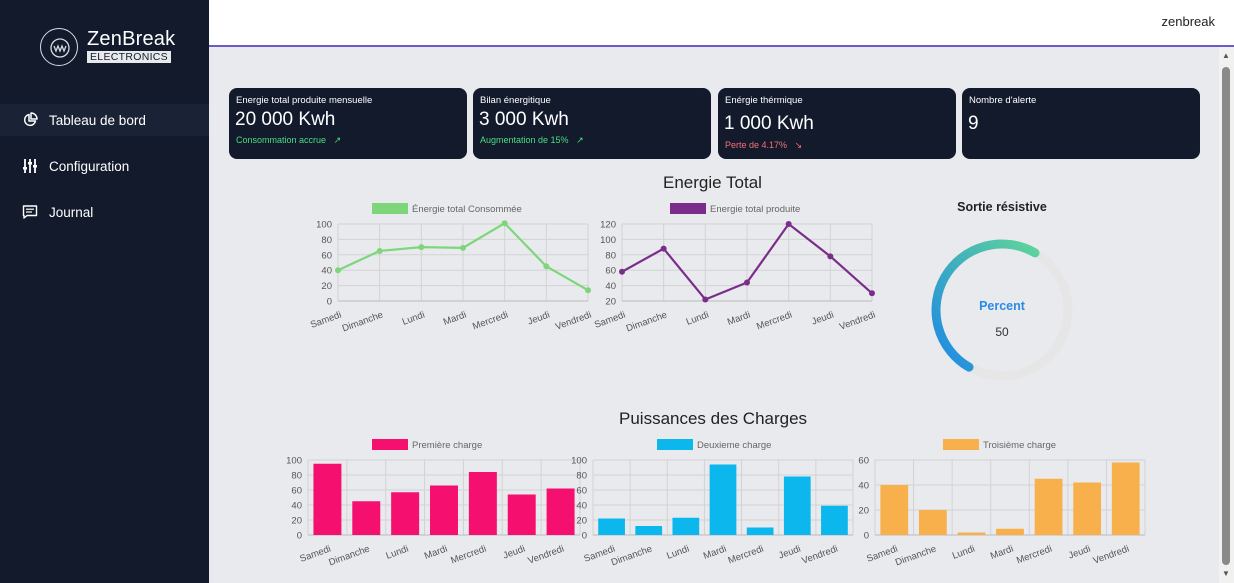 This screenshot has width=1234, height=583. I want to click on legend-label: Énergie total Consommée, so click(467, 209).